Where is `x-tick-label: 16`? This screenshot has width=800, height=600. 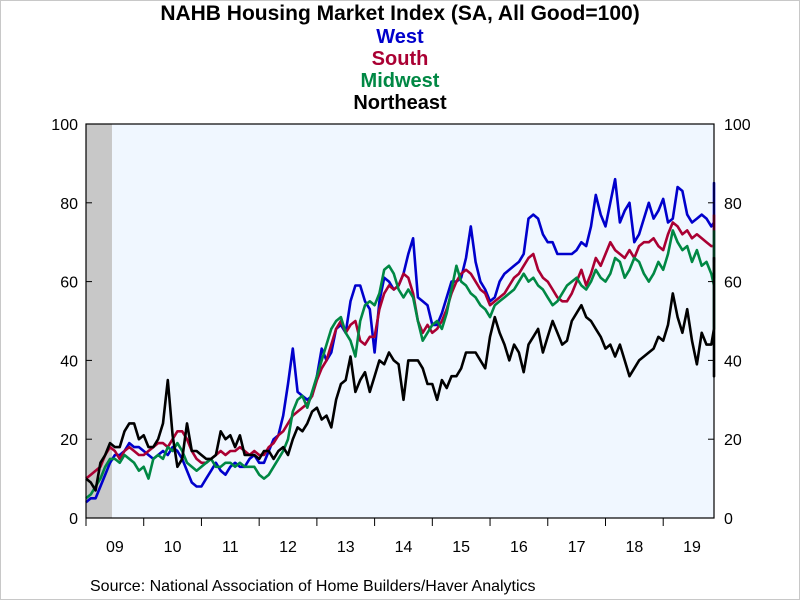
x-tick-label: 16 is located at coordinates (519, 547).